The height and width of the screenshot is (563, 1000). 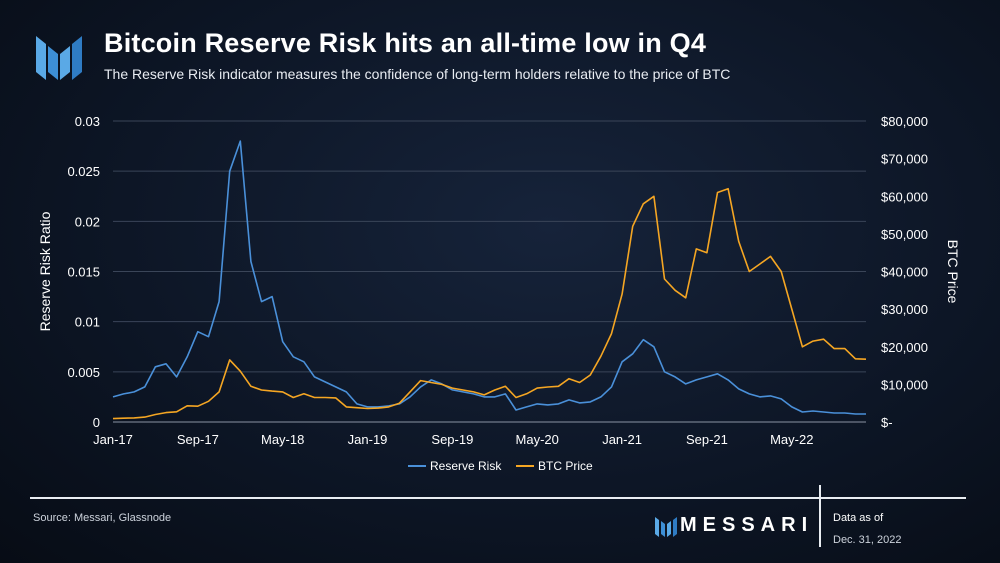 I want to click on x-tick-label: Sep-17, so click(x=198, y=439).